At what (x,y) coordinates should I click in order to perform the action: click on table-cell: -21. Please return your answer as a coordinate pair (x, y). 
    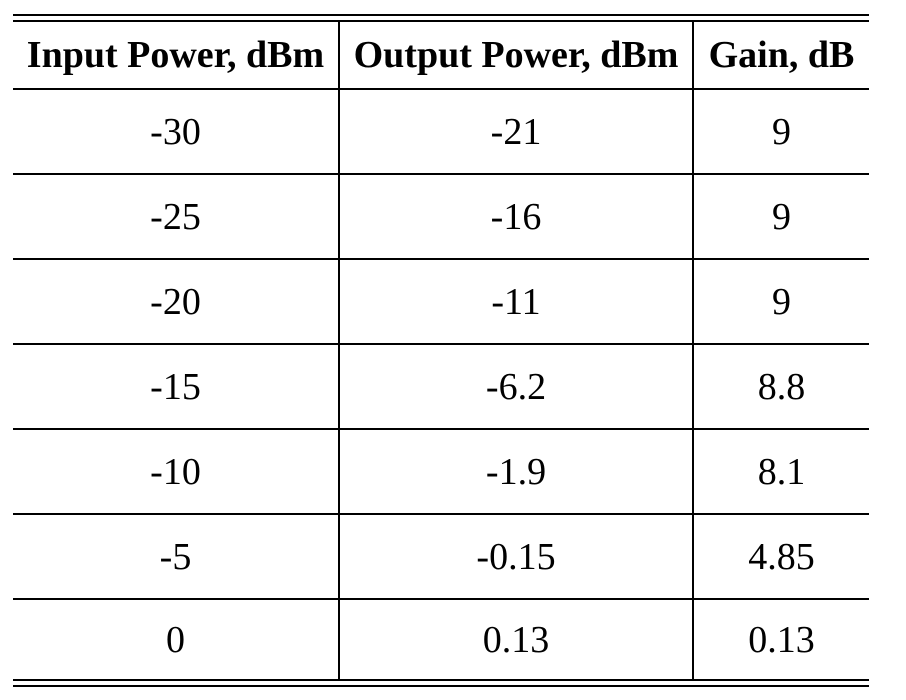
    Looking at the image, I should click on (516, 132).